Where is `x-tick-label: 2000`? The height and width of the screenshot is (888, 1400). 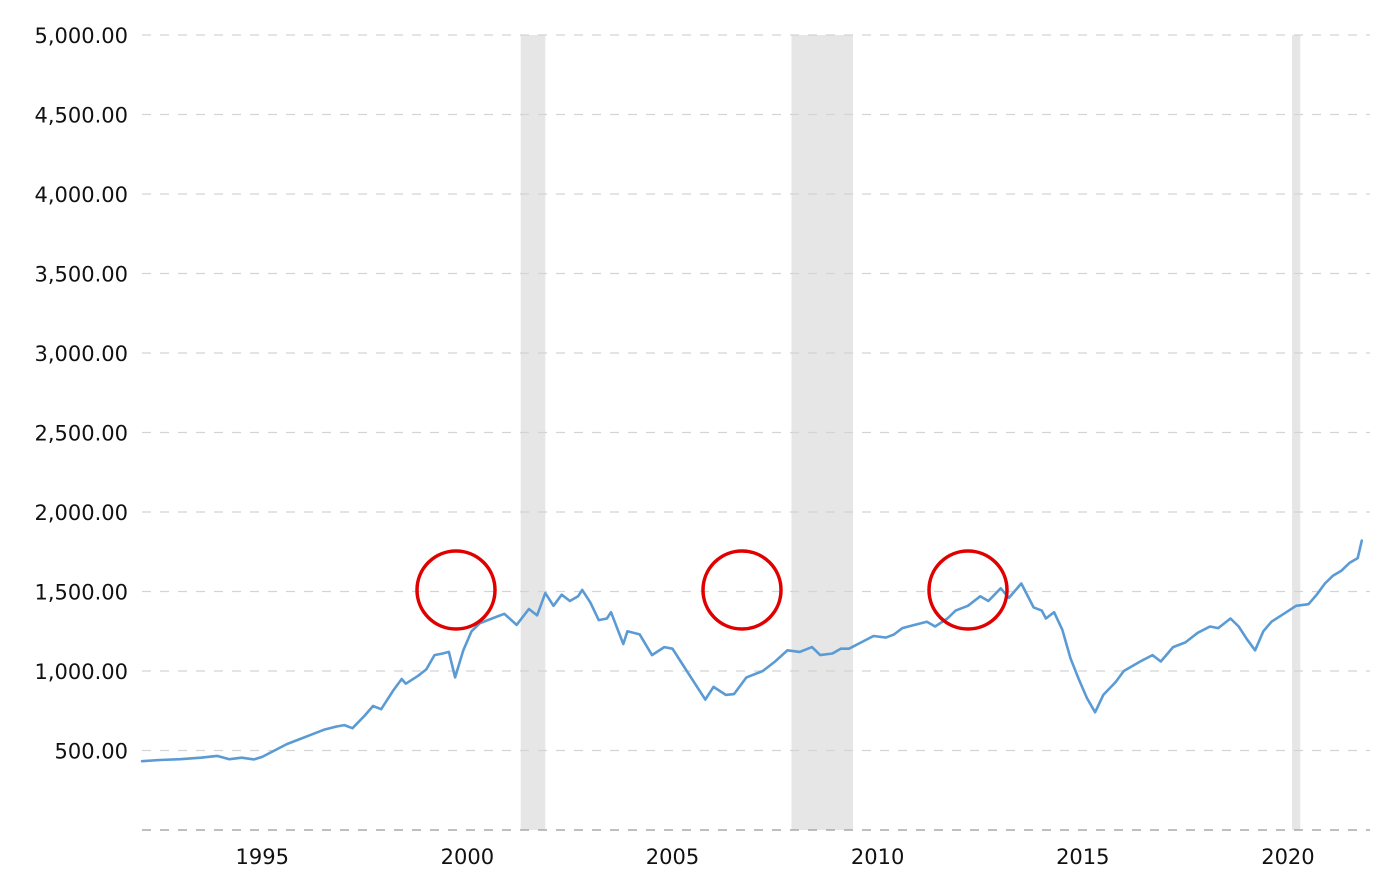
x-tick-label: 2000 is located at coordinates (467, 857).